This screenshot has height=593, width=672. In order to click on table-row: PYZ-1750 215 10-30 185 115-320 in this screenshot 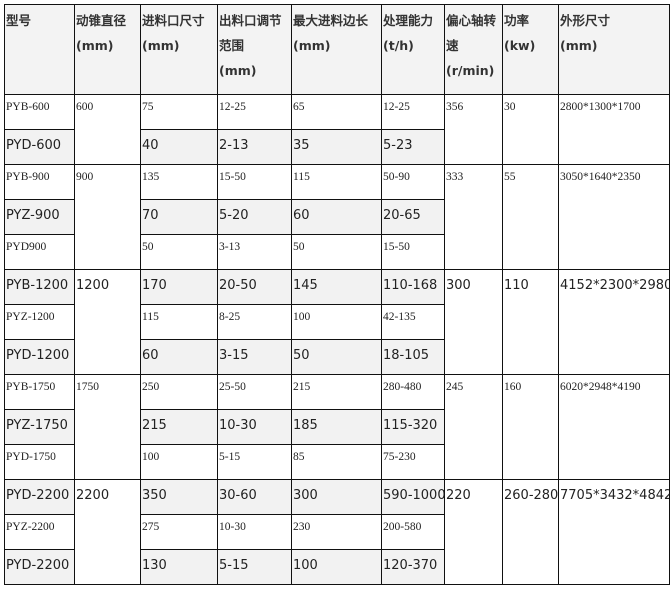, I will do `click(337, 427)`.